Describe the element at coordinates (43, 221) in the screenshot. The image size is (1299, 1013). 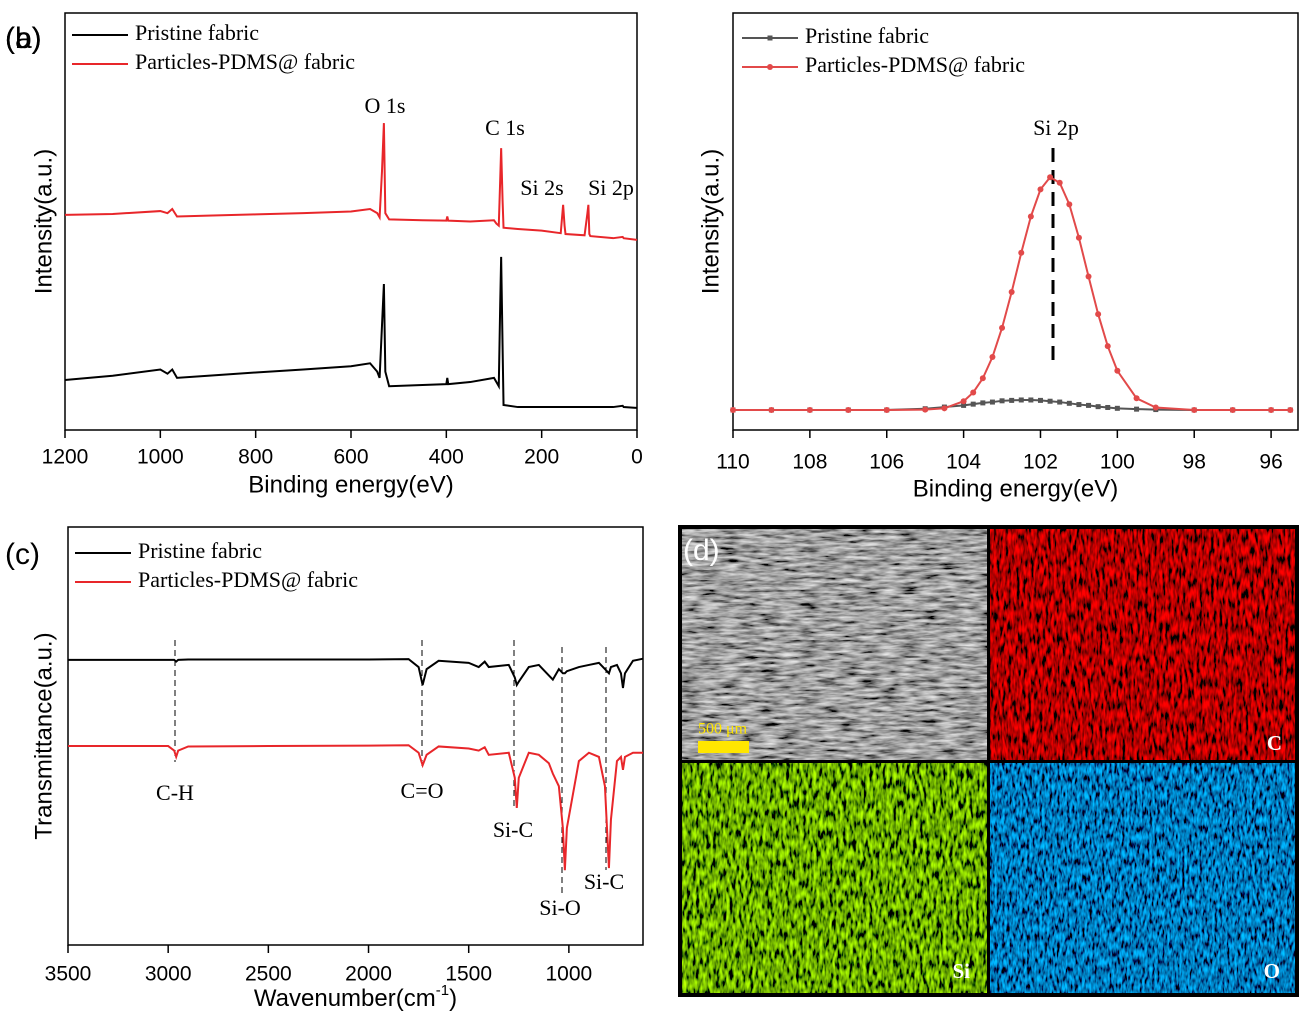
I see `y-axis-title: Intensity(a.u.)` at that location.